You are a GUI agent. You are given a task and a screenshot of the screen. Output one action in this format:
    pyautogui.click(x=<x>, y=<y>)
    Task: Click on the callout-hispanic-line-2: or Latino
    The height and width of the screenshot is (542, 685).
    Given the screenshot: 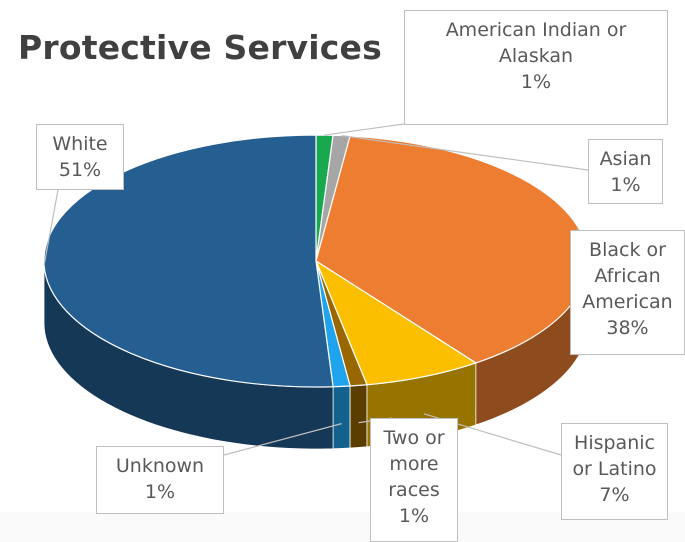 What is the action you would take?
    pyautogui.click(x=614, y=469)
    